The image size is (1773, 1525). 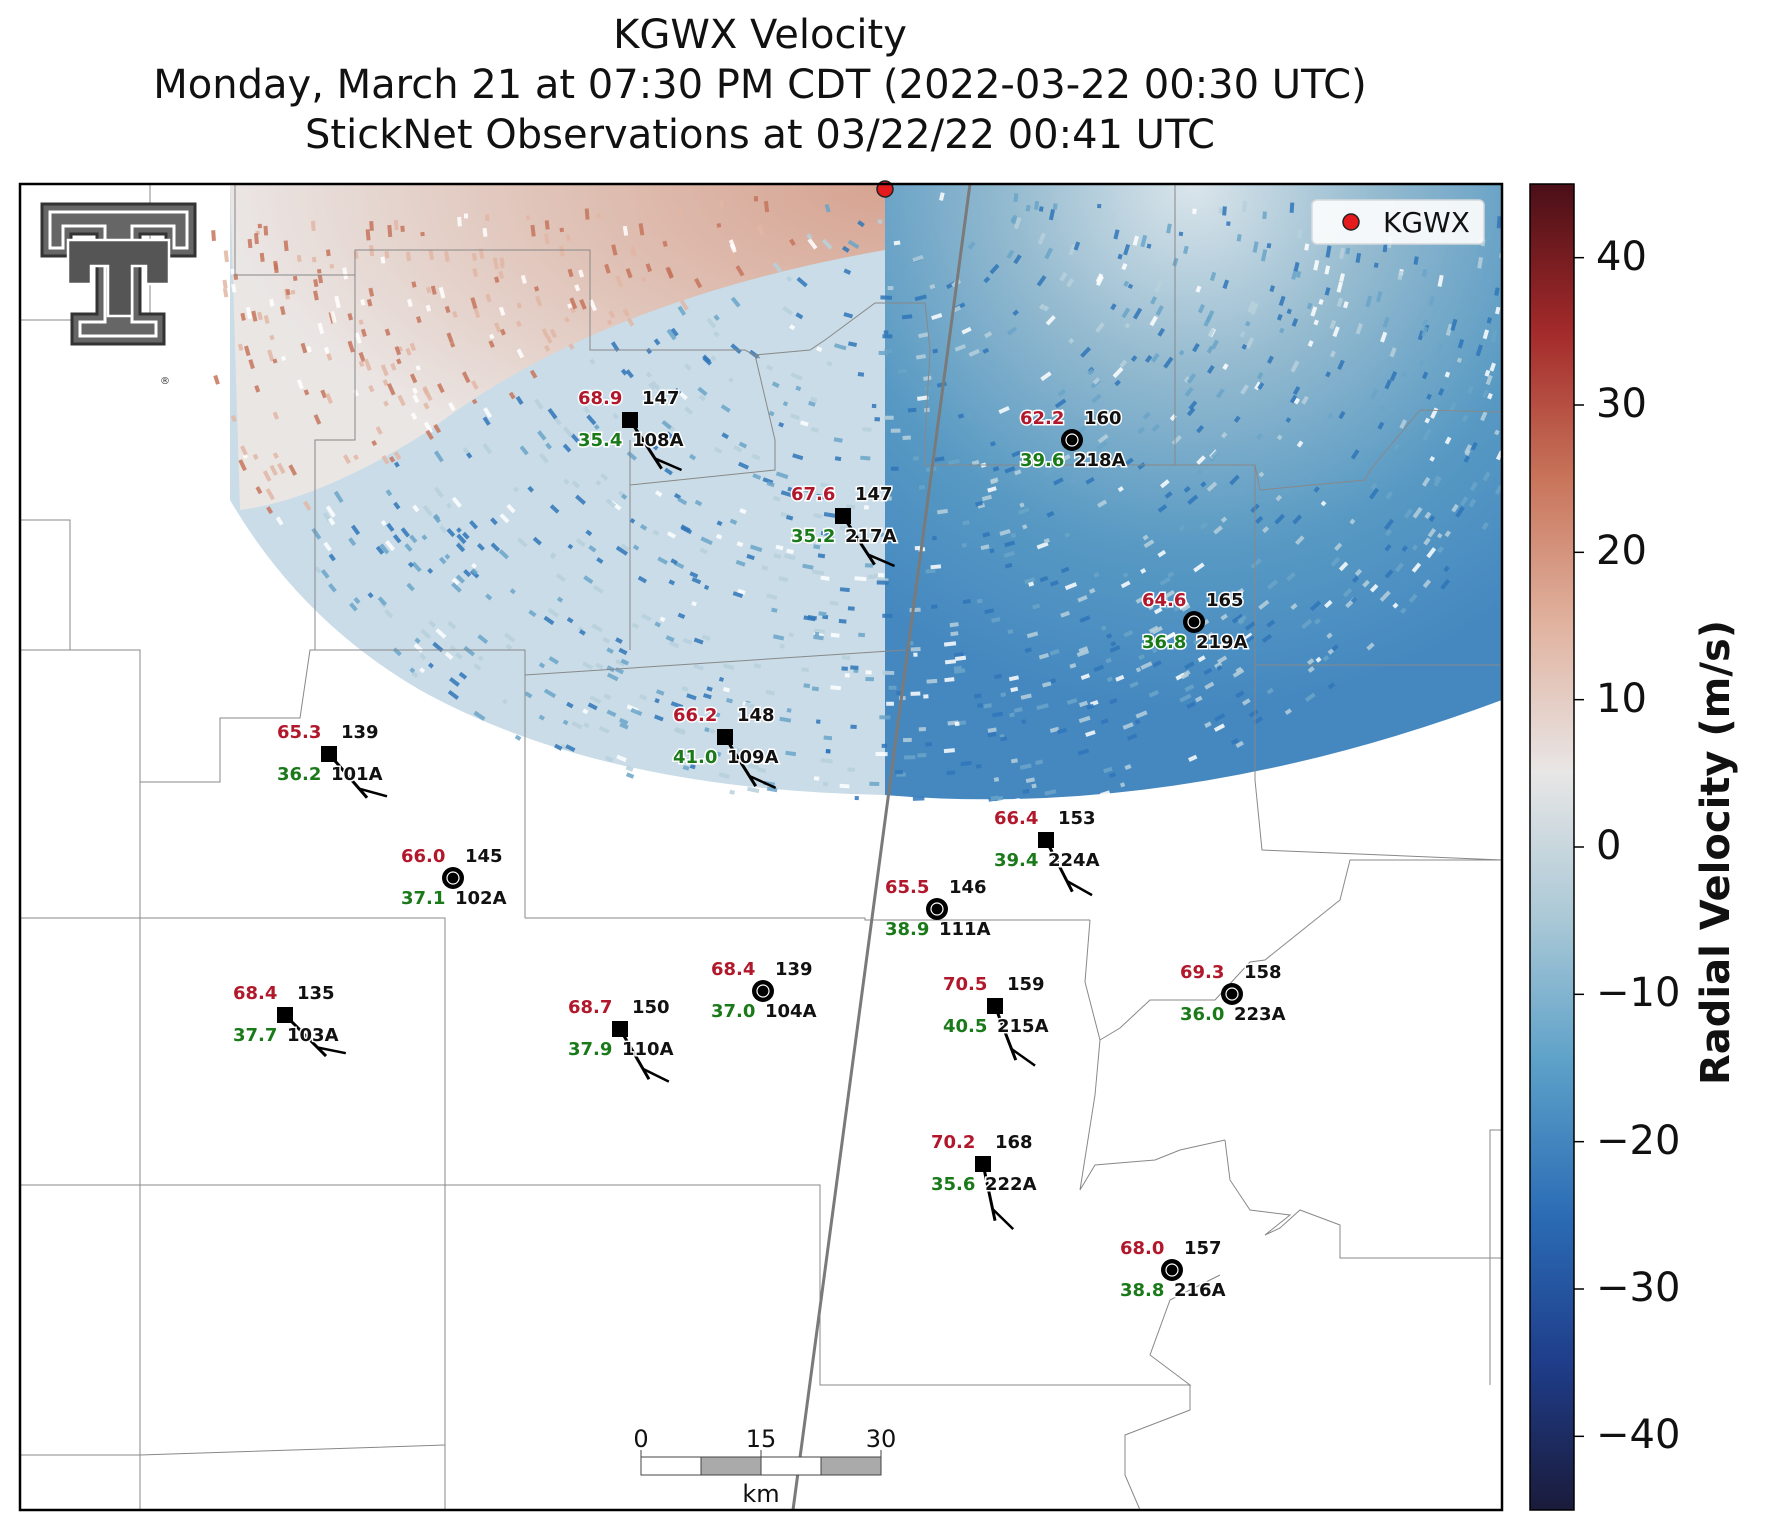 What do you see at coordinates (1263, 972) in the screenshot?
I see `station-wind-direction: 158` at bounding box center [1263, 972].